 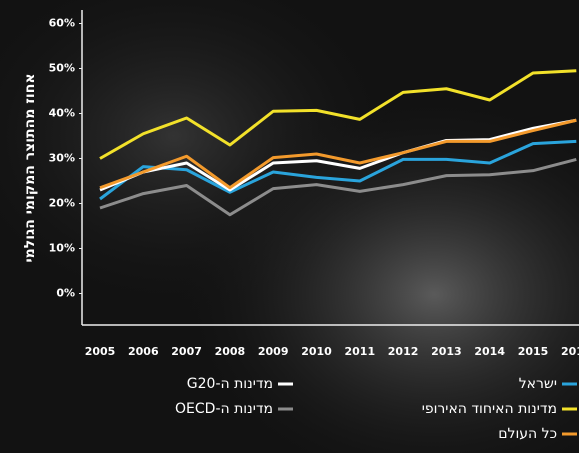 I want to click on x-tick-label: 2012, so click(x=403, y=351).